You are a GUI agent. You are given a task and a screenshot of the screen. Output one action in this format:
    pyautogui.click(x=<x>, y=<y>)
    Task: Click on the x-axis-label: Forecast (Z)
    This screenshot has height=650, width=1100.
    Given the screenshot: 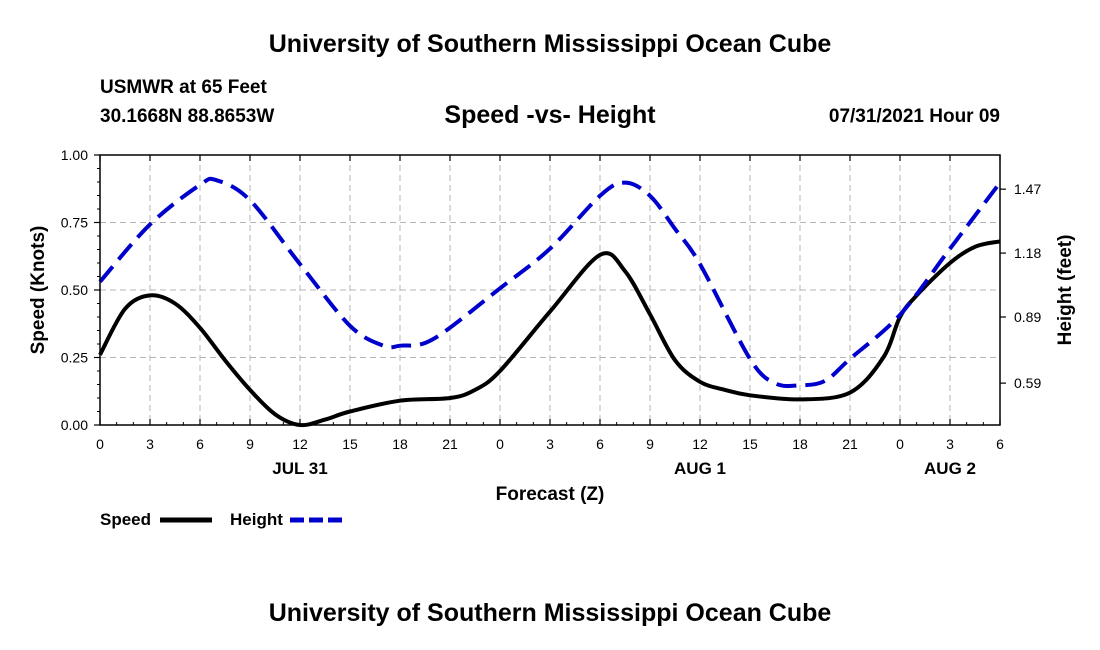 What is the action you would take?
    pyautogui.click(x=550, y=494)
    